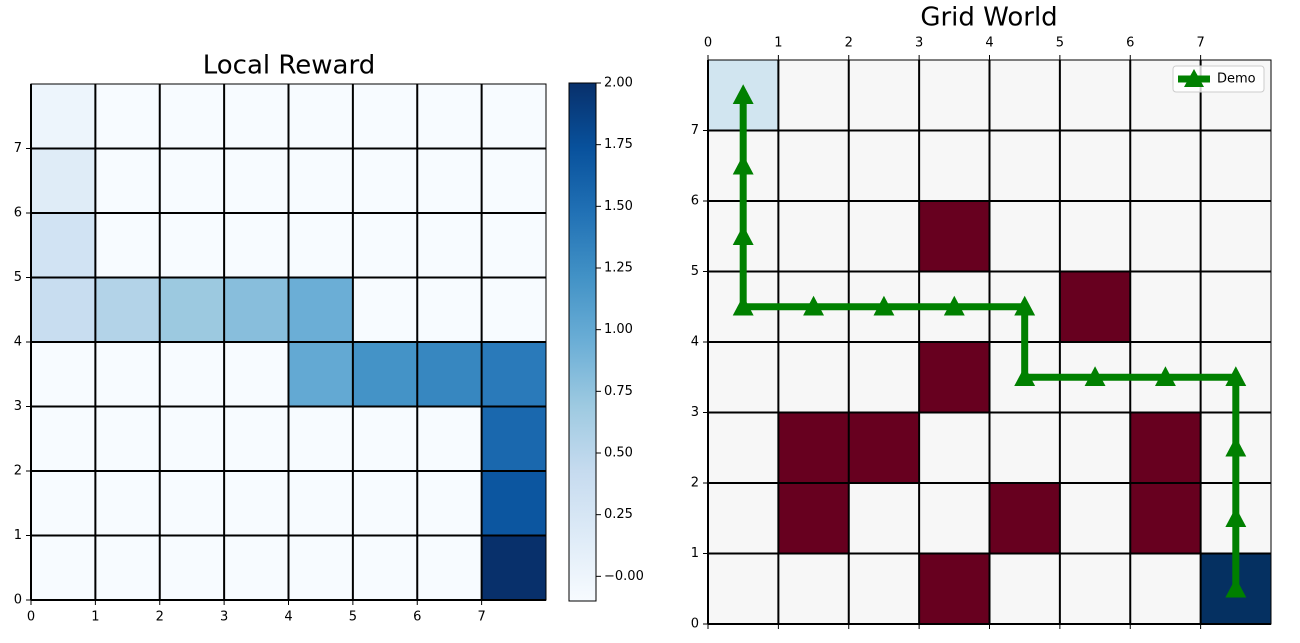  I want to click on colorbar-tick-label: 0.50, so click(618, 453).